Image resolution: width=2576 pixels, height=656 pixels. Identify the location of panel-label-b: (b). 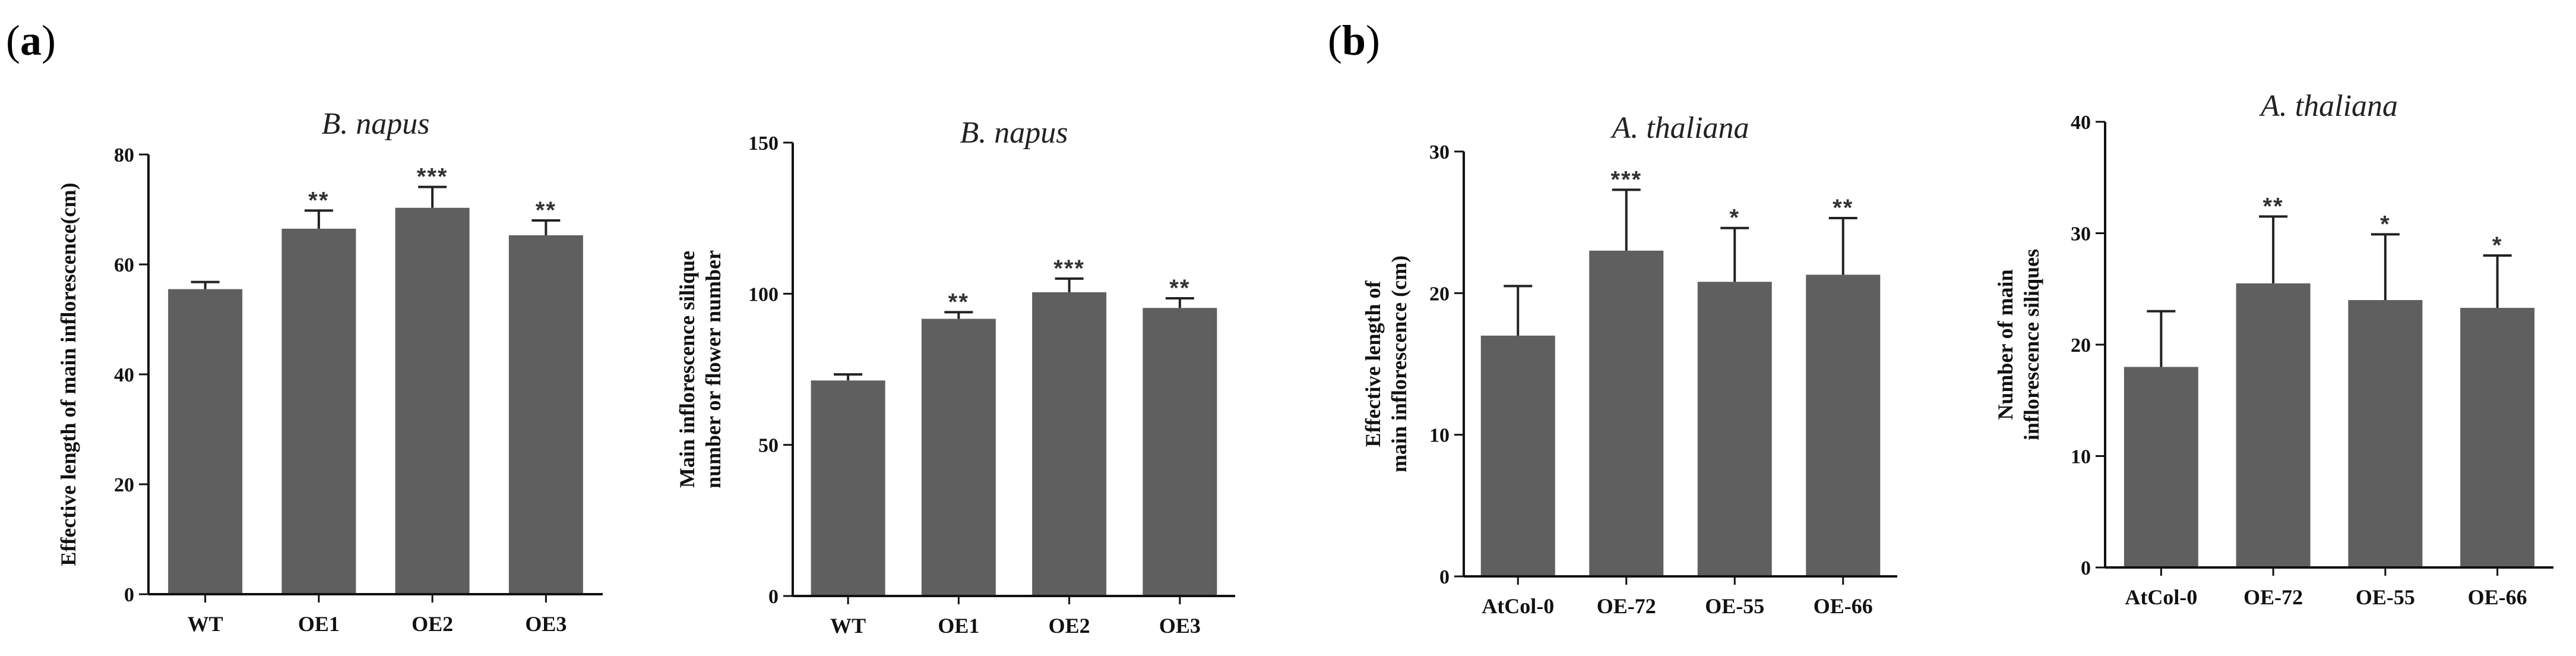
(1354, 40).